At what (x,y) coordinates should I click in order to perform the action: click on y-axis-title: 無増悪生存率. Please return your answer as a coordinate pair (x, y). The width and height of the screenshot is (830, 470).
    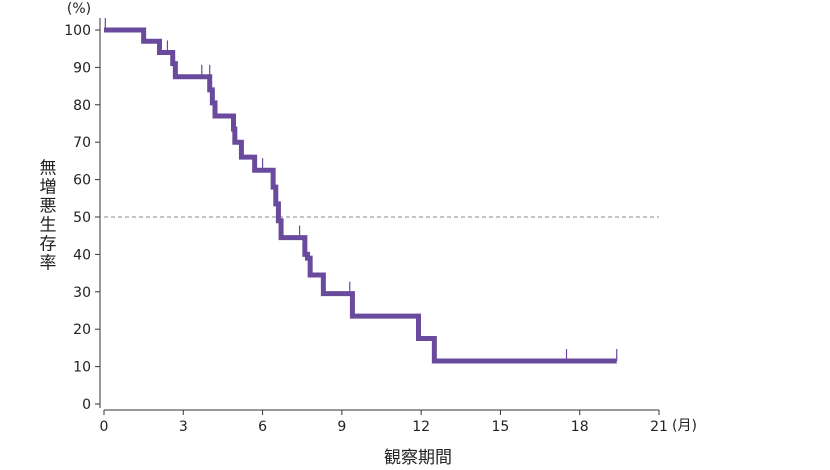
    Looking at the image, I should click on (48, 216).